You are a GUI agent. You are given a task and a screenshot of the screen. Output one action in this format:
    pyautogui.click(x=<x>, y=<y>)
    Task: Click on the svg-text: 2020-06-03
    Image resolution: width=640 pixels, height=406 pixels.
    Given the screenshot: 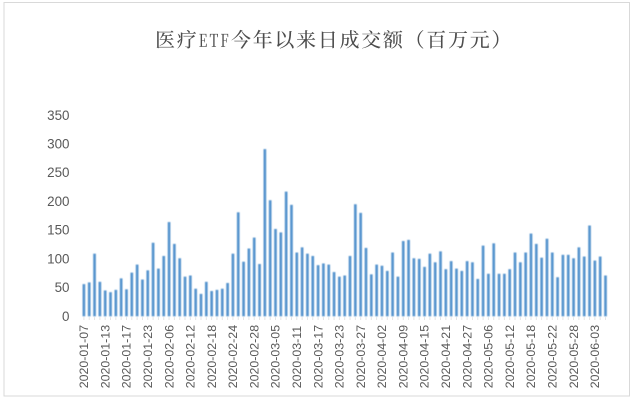 What is the action you would take?
    pyautogui.click(x=595, y=356)
    